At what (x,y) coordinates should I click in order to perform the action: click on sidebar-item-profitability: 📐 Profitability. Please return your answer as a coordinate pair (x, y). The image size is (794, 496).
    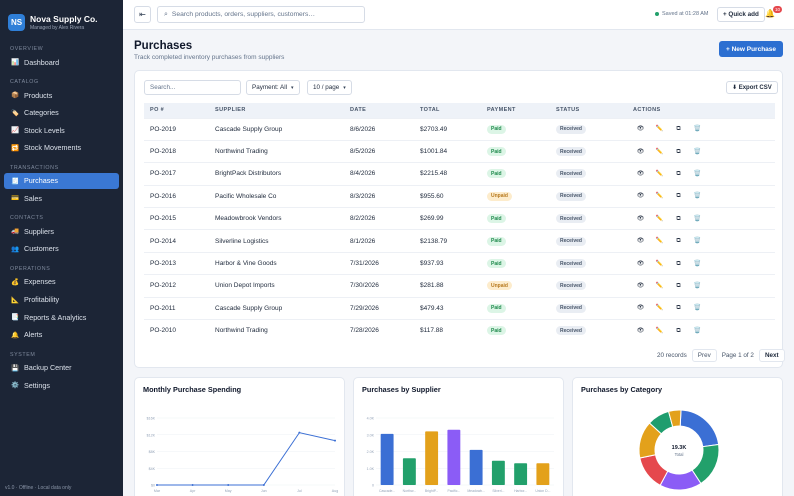
    Looking at the image, I should click on (61, 300).